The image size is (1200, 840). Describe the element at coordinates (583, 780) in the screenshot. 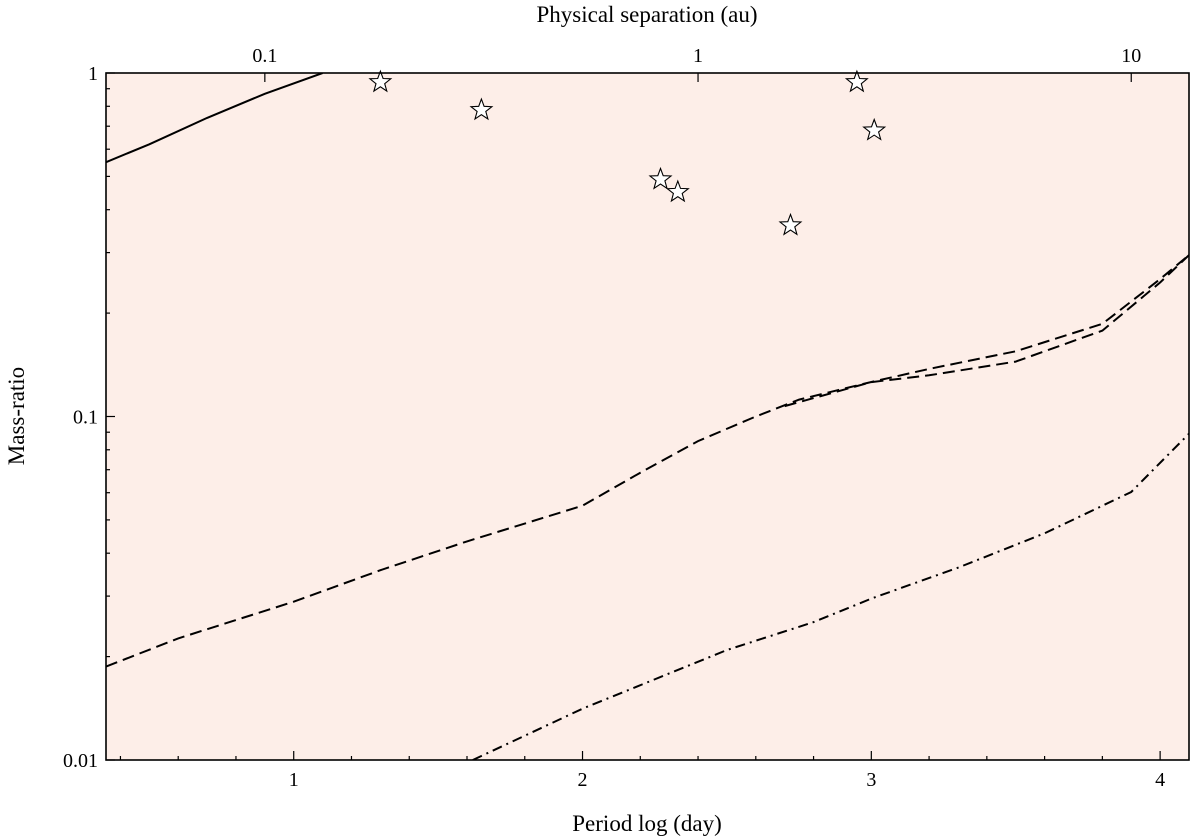

I see `x-tick-label: 2` at that location.